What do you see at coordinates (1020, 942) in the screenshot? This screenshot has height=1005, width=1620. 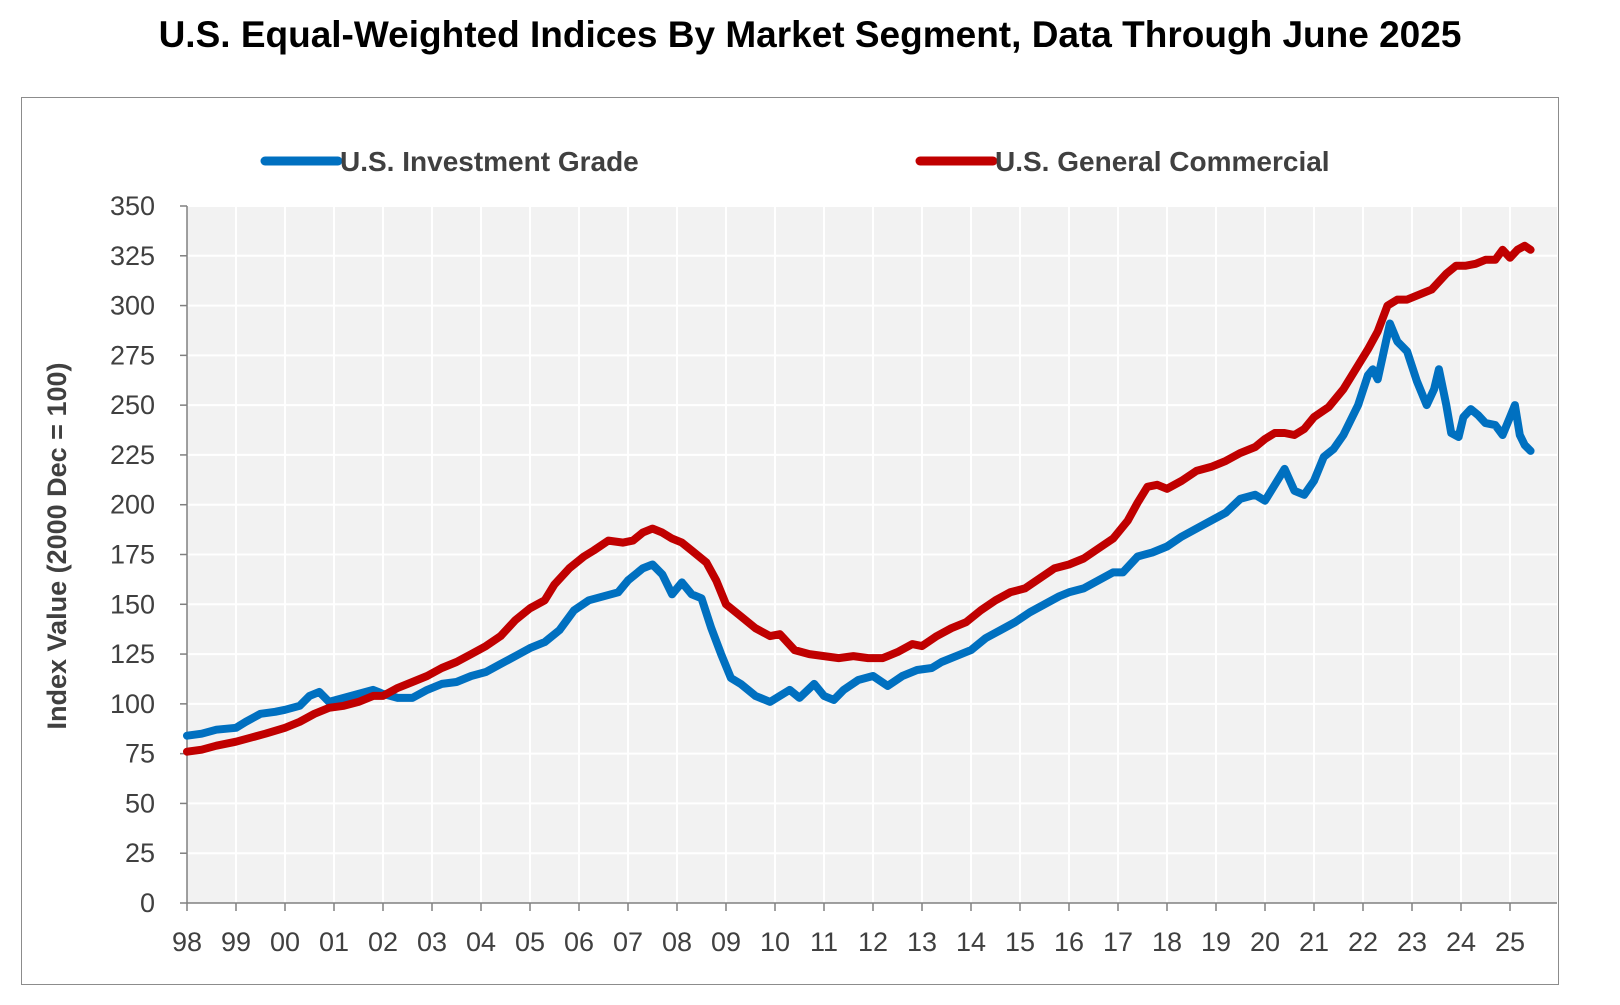 I see `x-tick-label: 15` at bounding box center [1020, 942].